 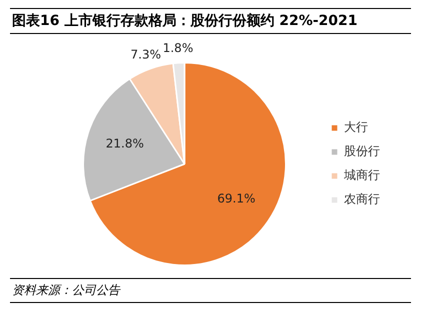 I want to click on chart-title: 图表16 上市银行存款格局：股份行份额约 22%-2021, so click(x=210, y=21).